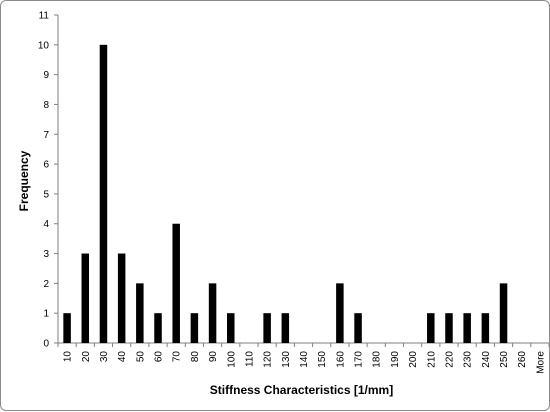  I want to click on x-tick-label: 140, so click(304, 359).